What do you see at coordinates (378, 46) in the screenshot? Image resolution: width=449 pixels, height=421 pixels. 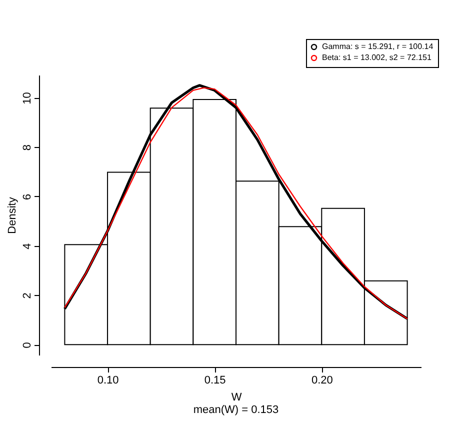 I see `legend-label: Gamma: s = 15.291, r = 100.14` at bounding box center [378, 46].